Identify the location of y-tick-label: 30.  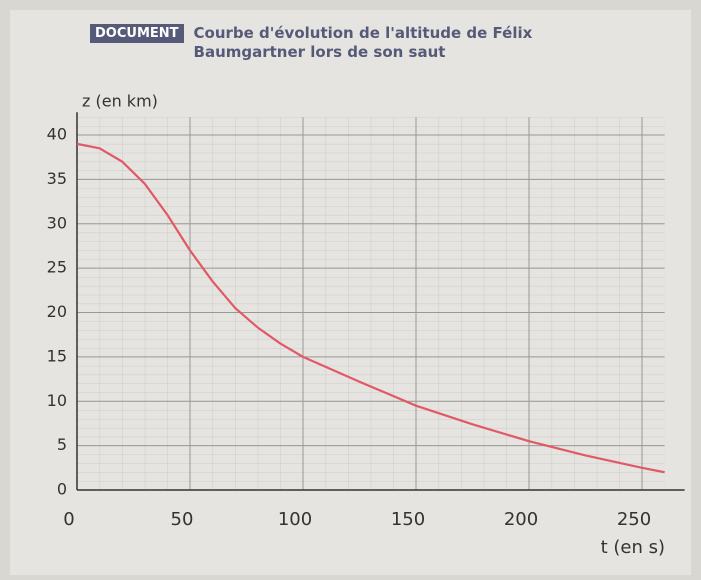
(57, 222).